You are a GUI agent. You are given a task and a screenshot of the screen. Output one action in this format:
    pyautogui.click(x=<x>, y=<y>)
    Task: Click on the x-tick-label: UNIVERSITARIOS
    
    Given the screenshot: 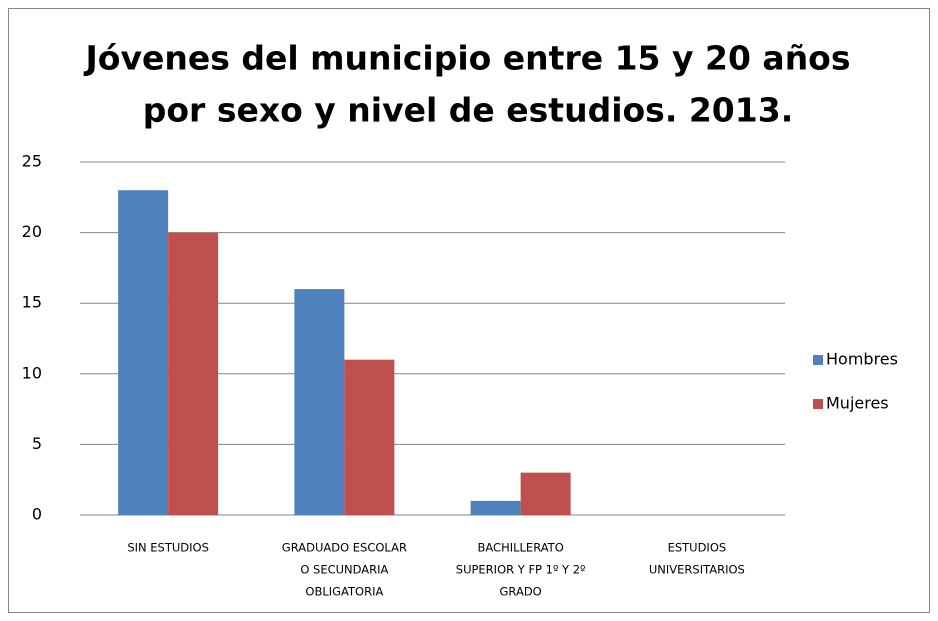 What is the action you would take?
    pyautogui.click(x=697, y=570)
    